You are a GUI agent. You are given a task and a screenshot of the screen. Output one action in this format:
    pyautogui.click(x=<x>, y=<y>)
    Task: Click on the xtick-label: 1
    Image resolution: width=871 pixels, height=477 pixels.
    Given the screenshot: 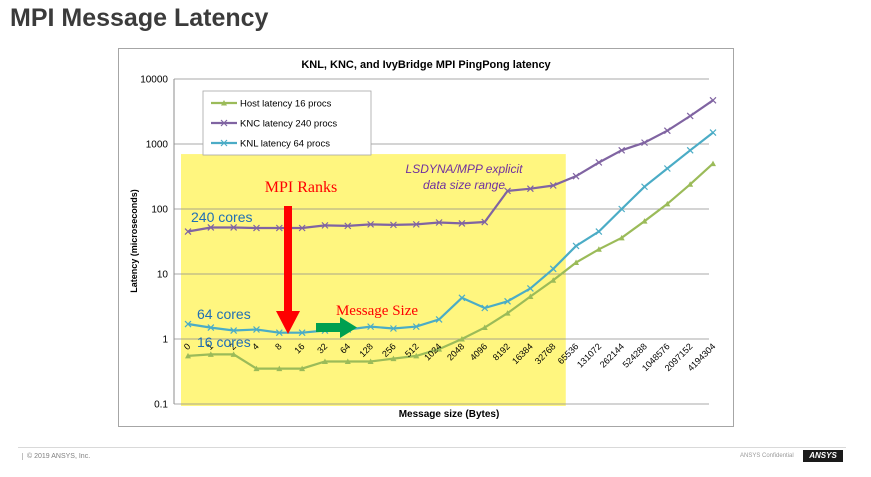 What is the action you would take?
    pyautogui.click(x=210, y=346)
    